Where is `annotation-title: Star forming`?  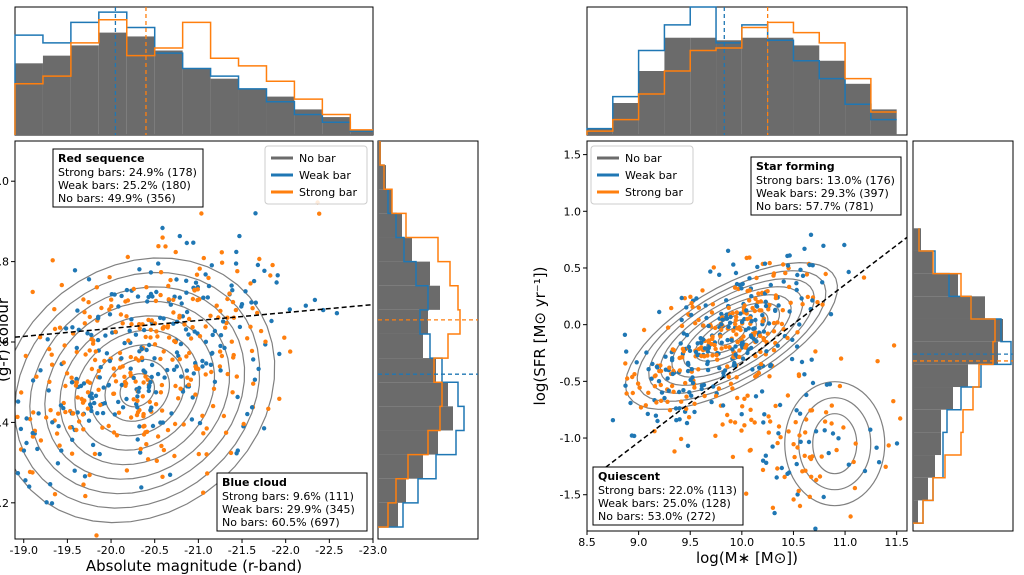
annotation-title: Star forming is located at coordinates (795, 166).